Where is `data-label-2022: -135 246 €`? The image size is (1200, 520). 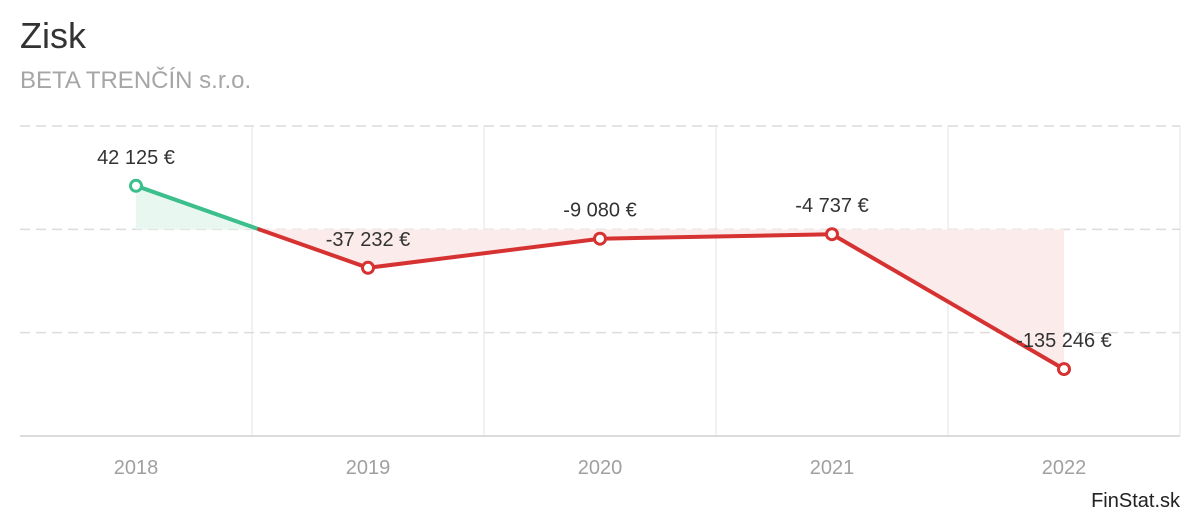
data-label-2022: -135 246 € is located at coordinates (1064, 341).